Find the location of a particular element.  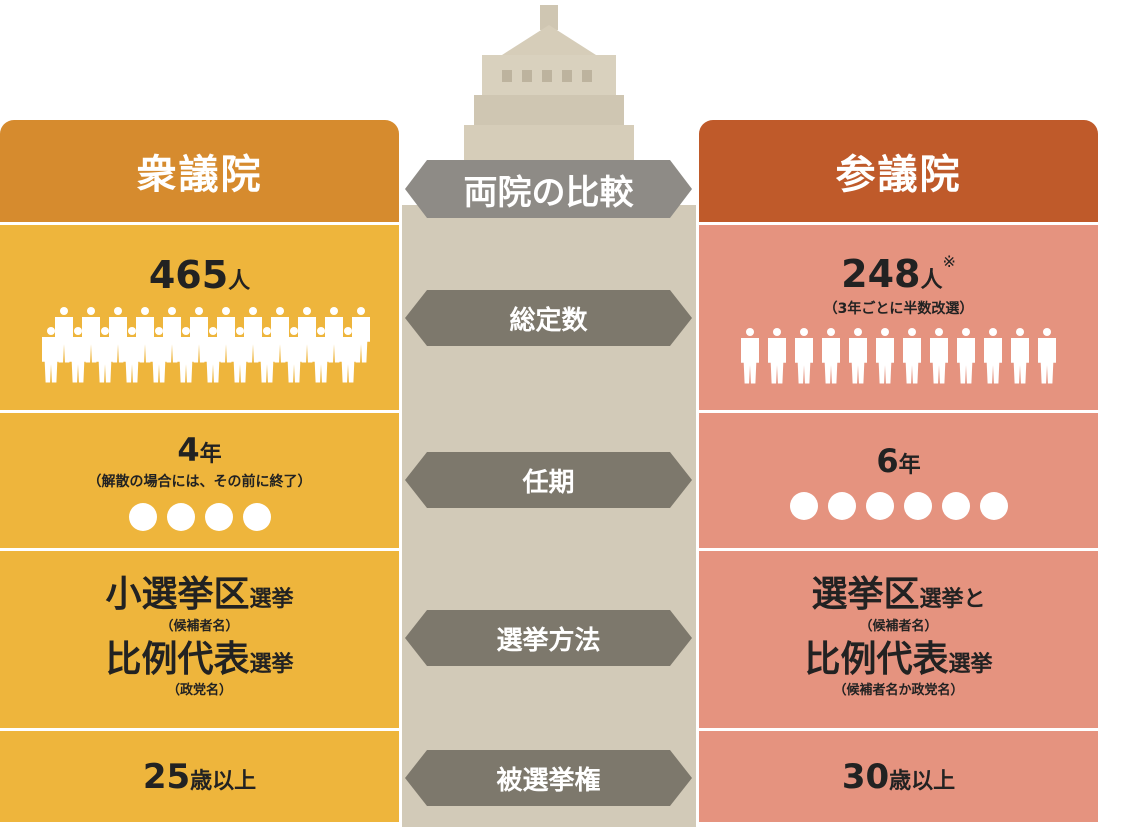

shugiin-age: 25歳以上 is located at coordinates (199, 776).